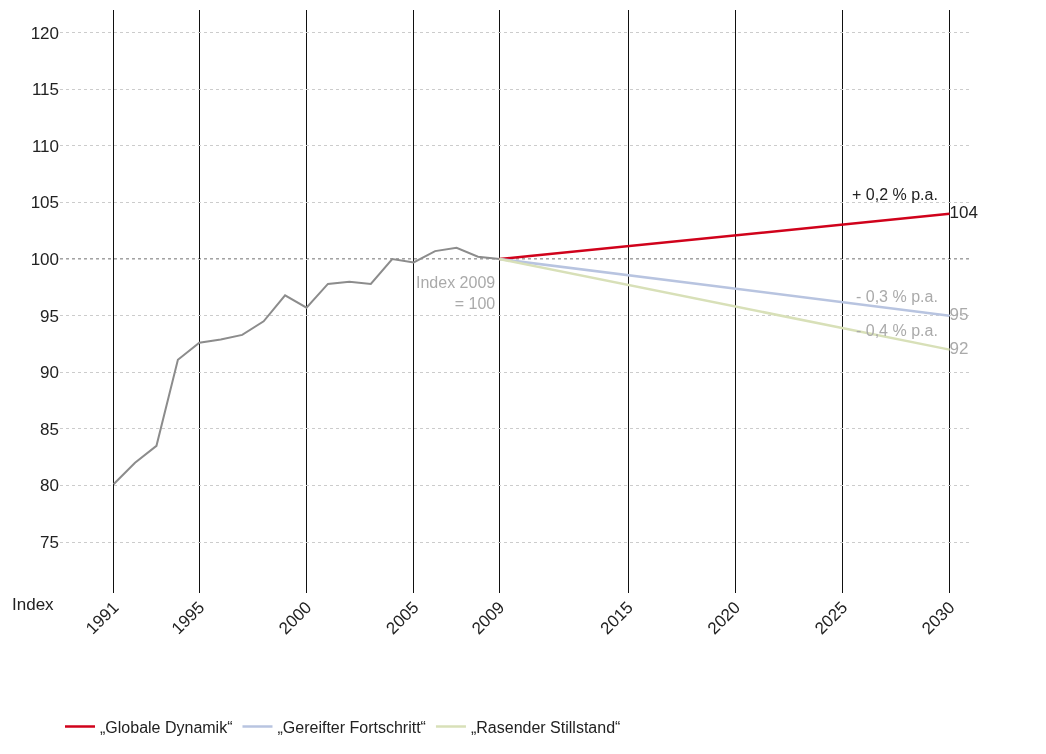 This screenshot has width=1046, height=754. What do you see at coordinates (49, 373) in the screenshot?
I see `y-tick-label: 90` at bounding box center [49, 373].